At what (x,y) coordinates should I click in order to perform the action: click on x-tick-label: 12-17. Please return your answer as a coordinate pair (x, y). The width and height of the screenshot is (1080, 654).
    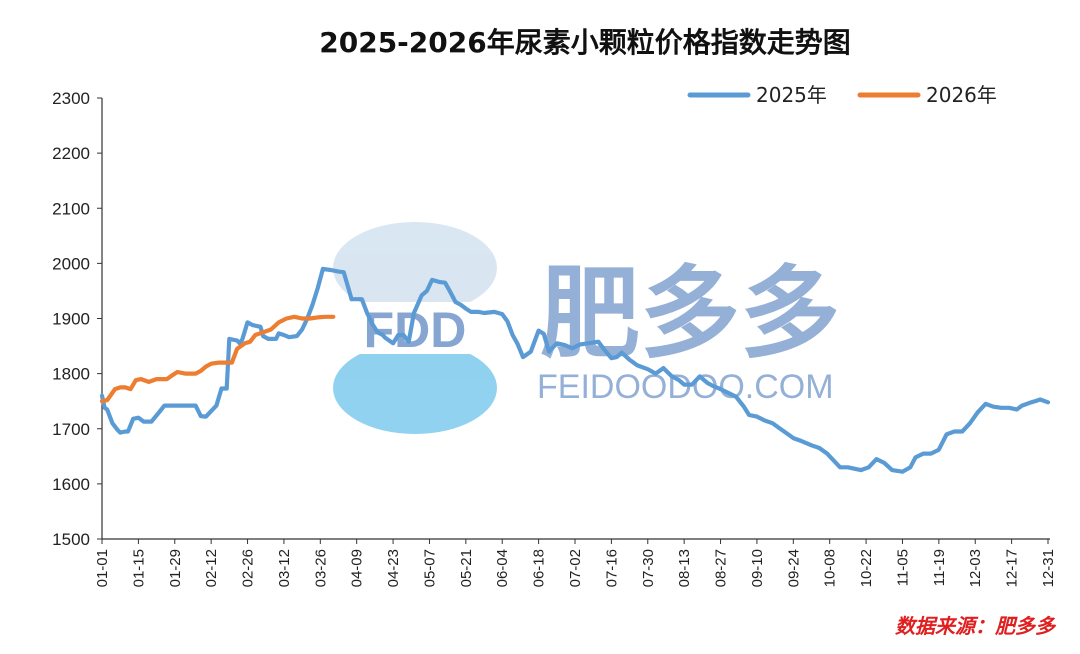
    Looking at the image, I should click on (1012, 568).